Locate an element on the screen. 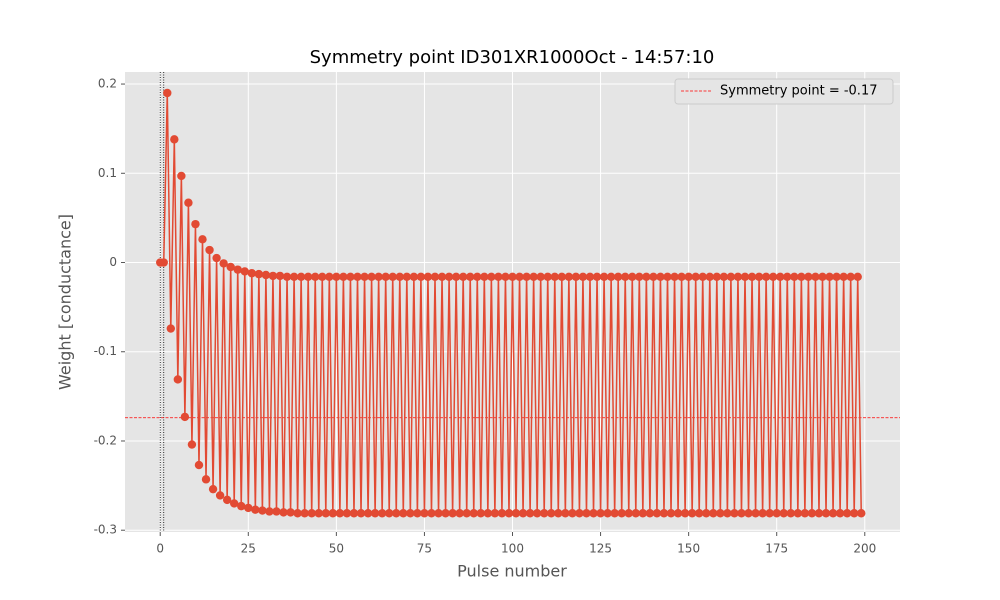 This screenshot has width=1000, height=600. y-tick-label: -0.3 is located at coordinates (105, 530).